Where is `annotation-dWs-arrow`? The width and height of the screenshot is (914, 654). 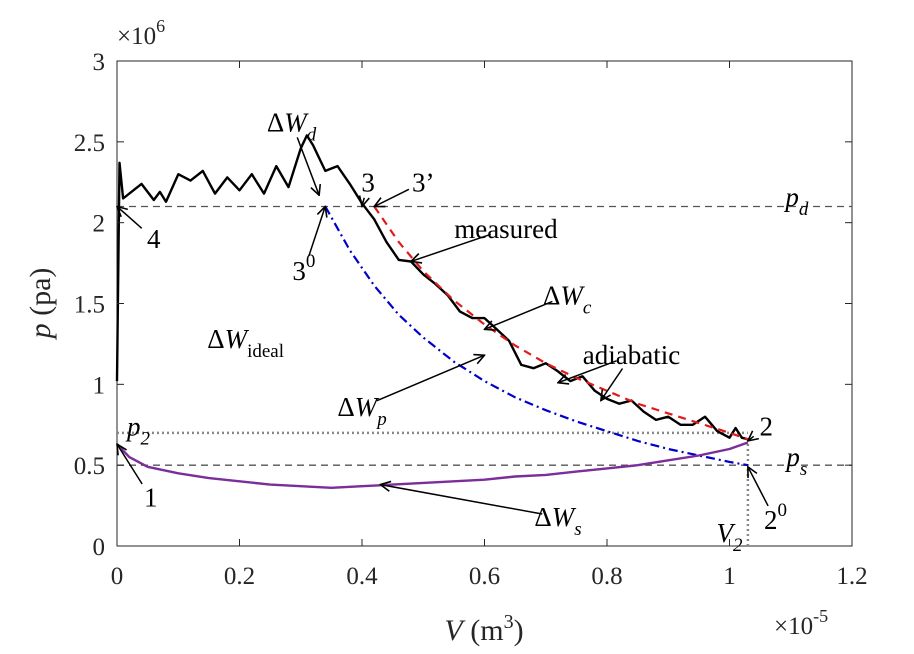 annotation-dWs-arrow is located at coordinates (461, 500).